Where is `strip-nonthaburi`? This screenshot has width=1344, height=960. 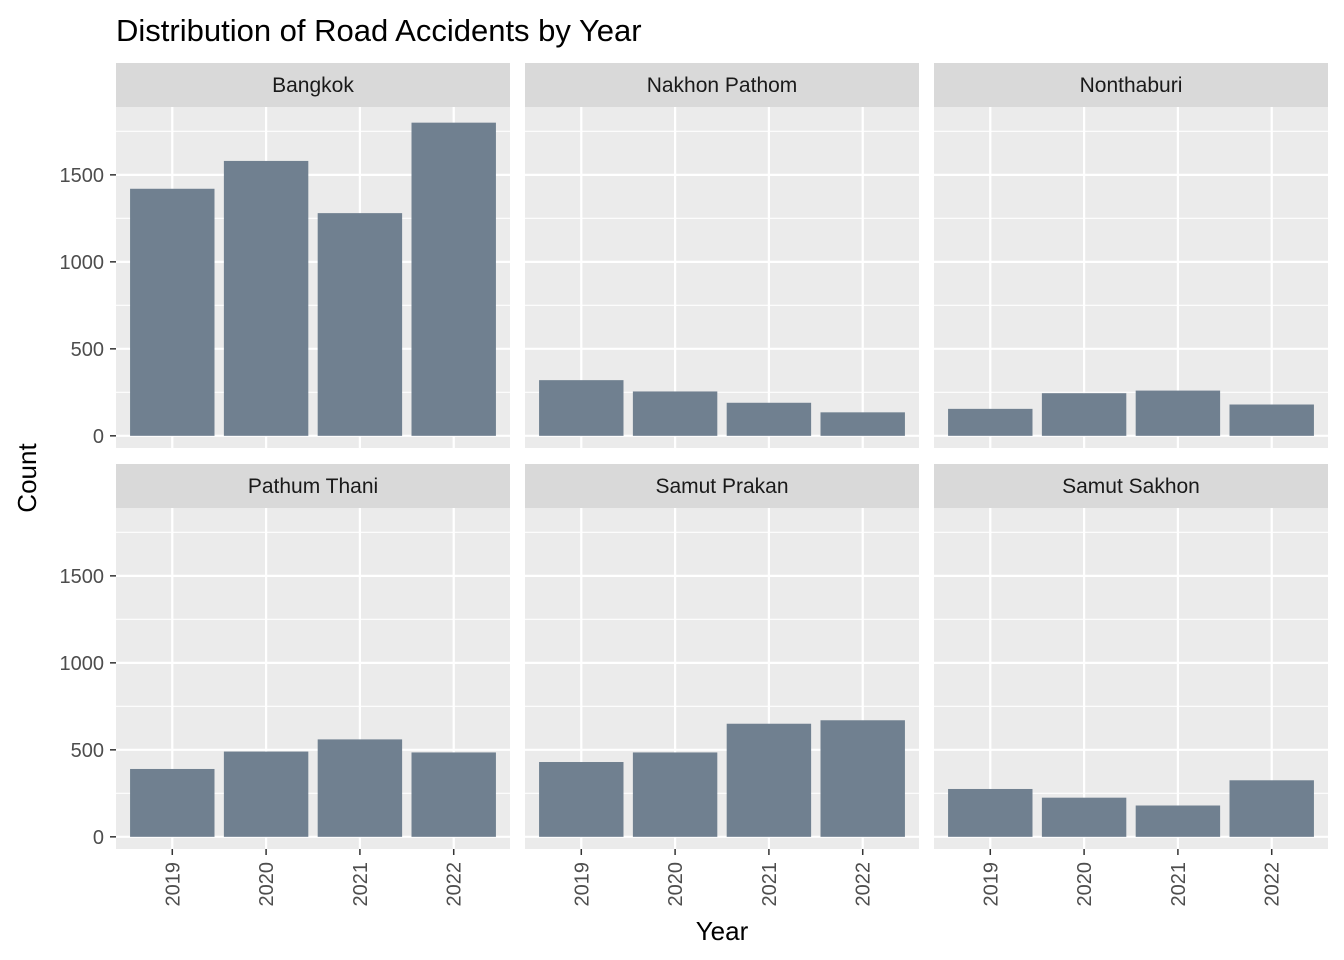
strip-nonthaburi is located at coordinates (1131, 85).